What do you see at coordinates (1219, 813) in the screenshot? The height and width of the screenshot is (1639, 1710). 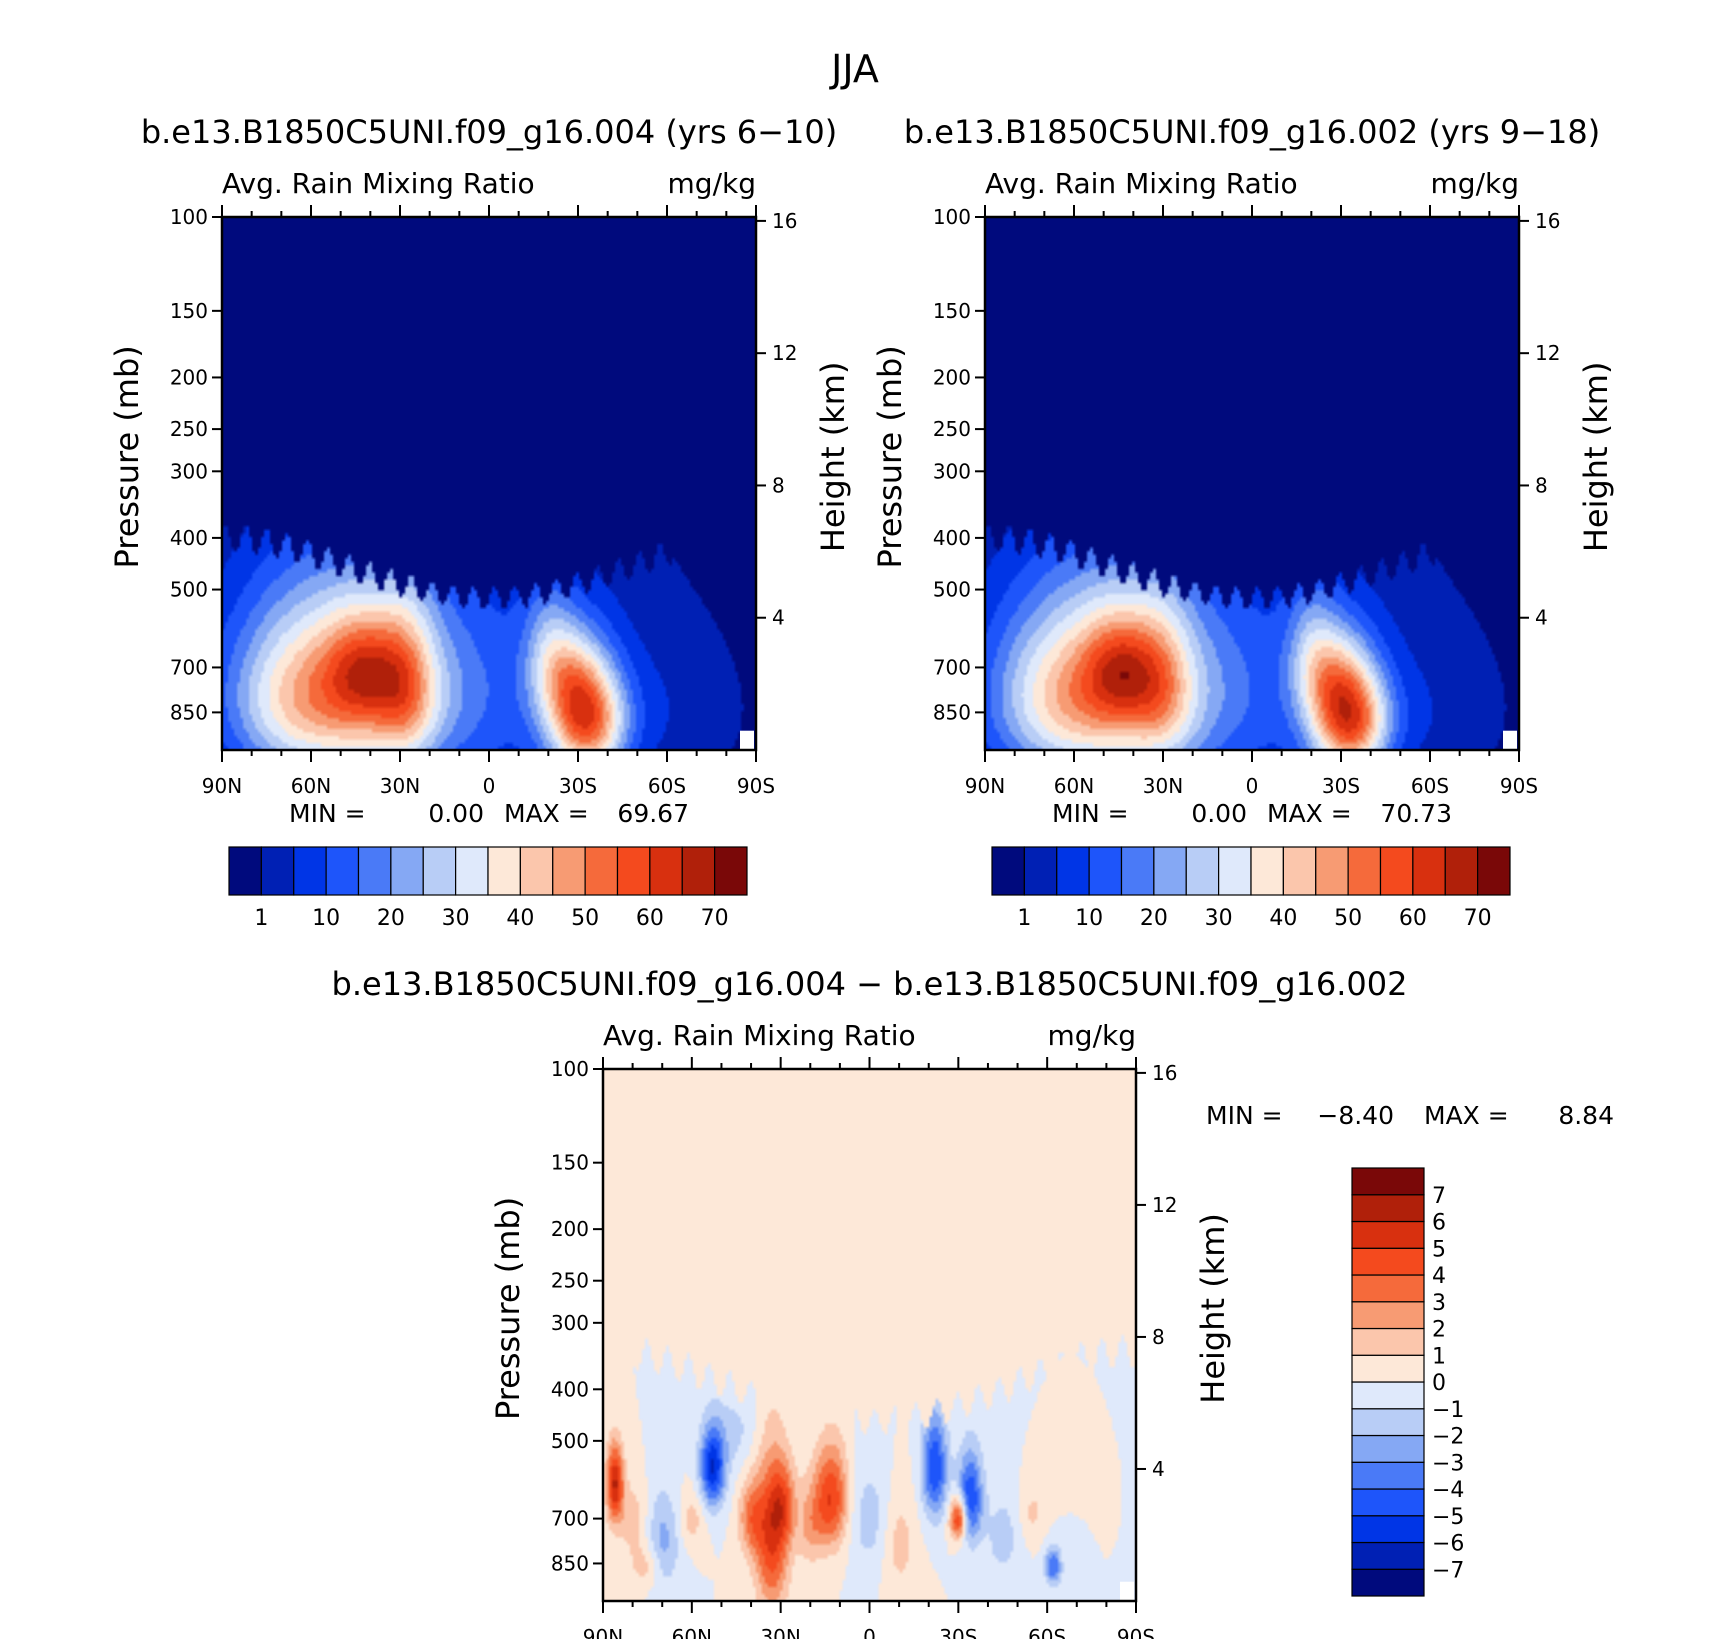 I see `panel2-min-value: 0.00` at bounding box center [1219, 813].